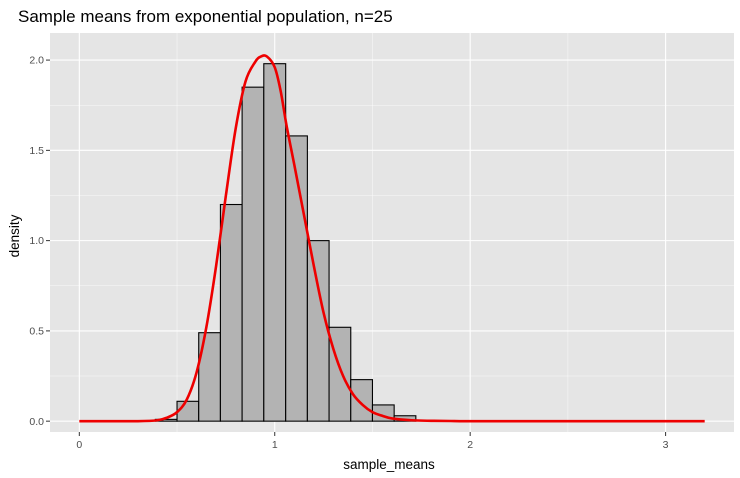 The image size is (740, 478). I want to click on x-tick-label: 2, so click(470, 445).